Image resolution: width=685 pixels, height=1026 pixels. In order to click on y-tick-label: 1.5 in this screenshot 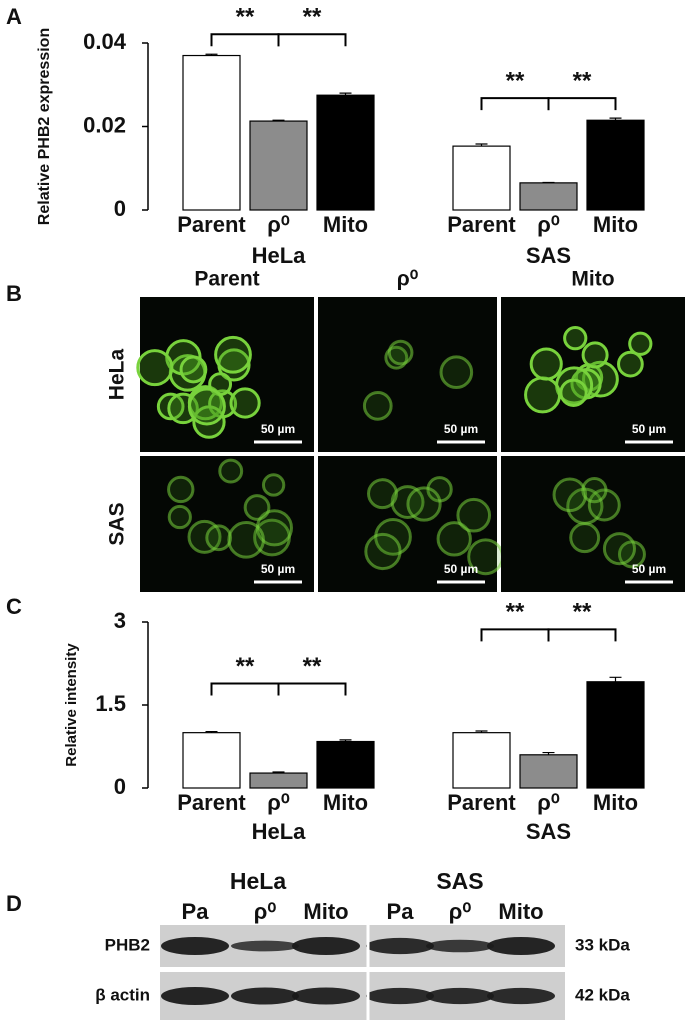, I will do `click(110, 703)`.